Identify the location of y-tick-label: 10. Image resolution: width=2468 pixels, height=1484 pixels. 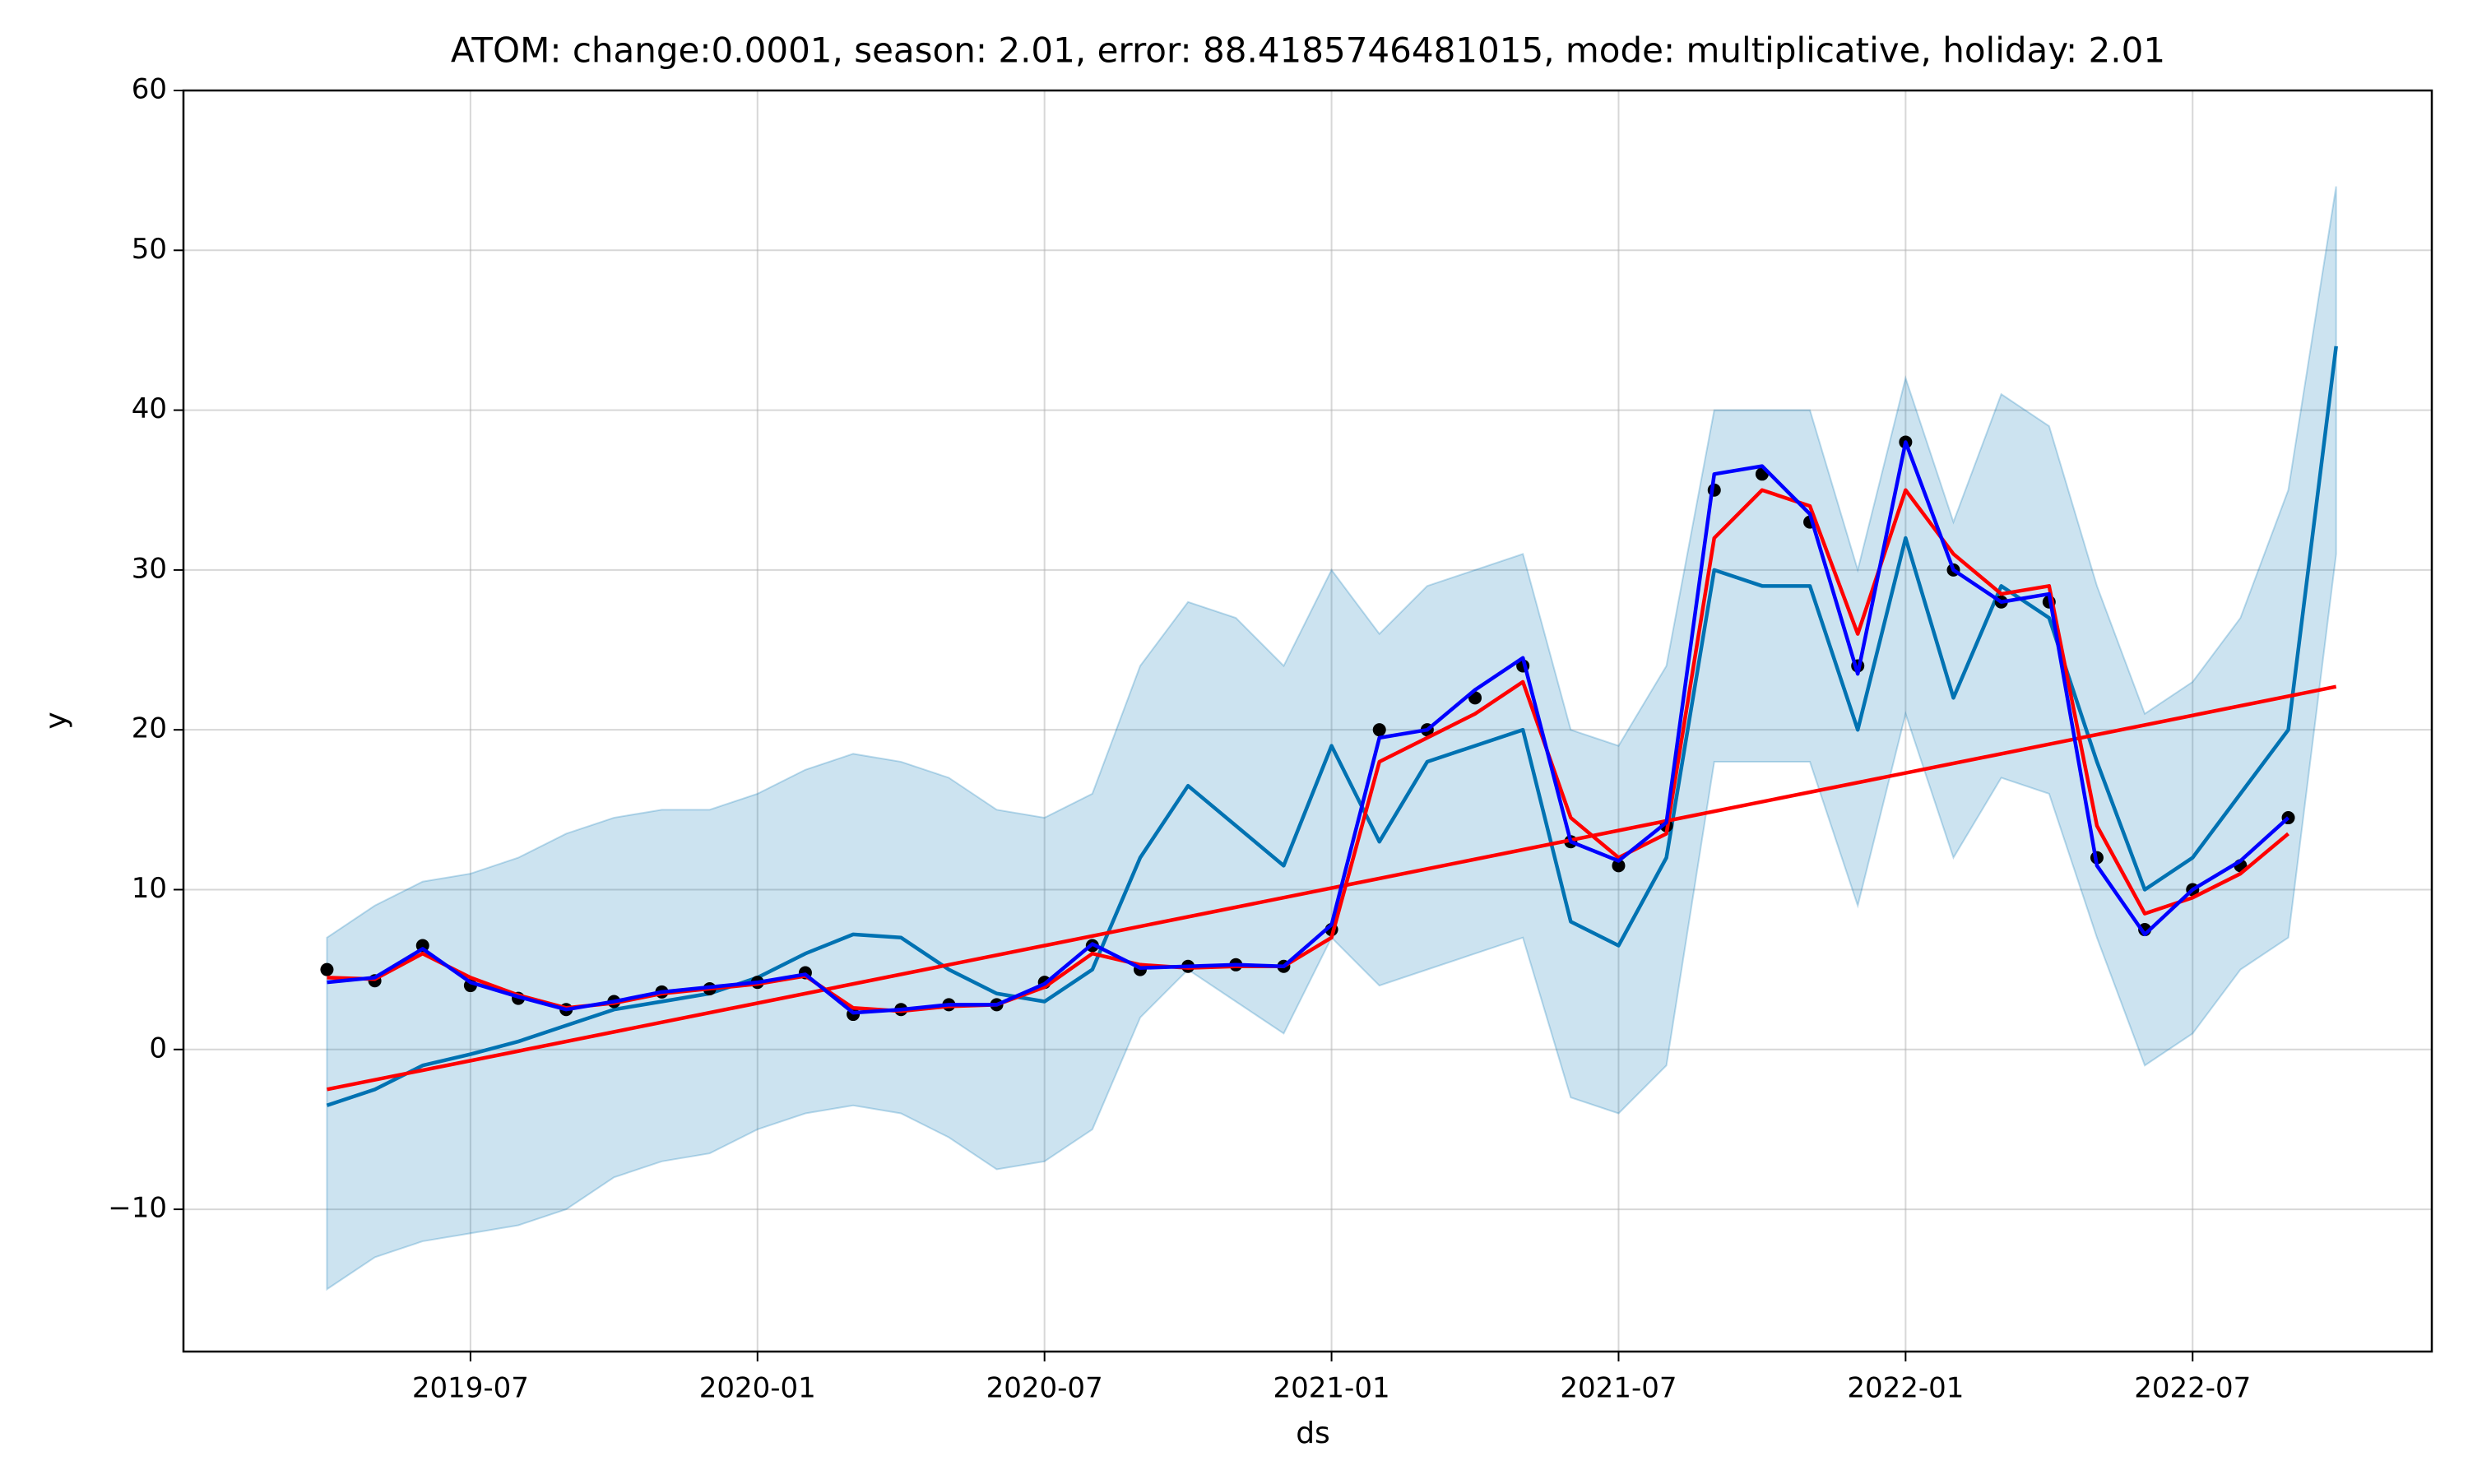
(149, 888).